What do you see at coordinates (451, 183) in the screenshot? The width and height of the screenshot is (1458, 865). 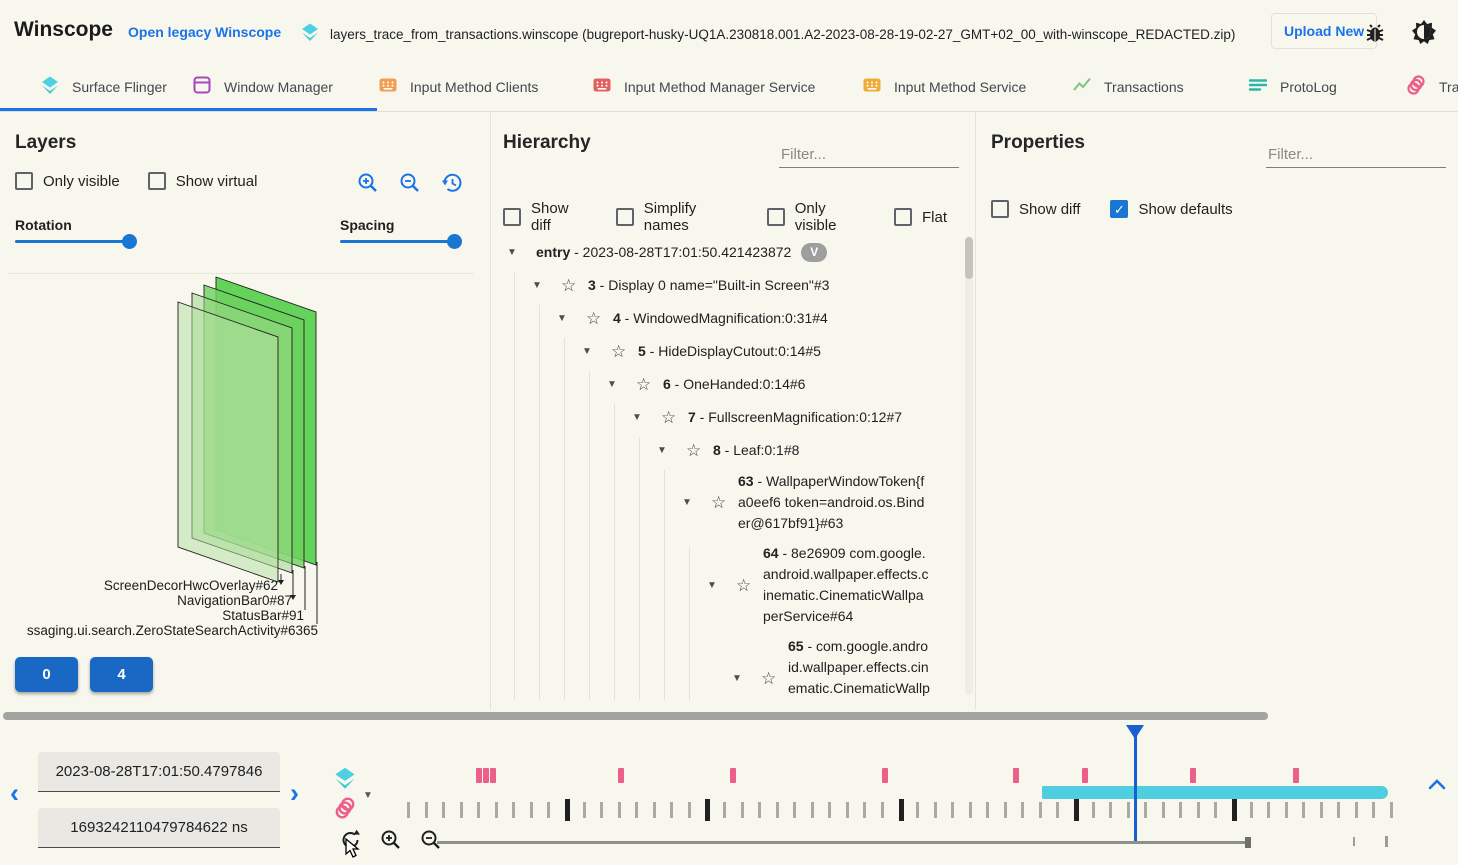 I see `reset-view-history-icon` at bounding box center [451, 183].